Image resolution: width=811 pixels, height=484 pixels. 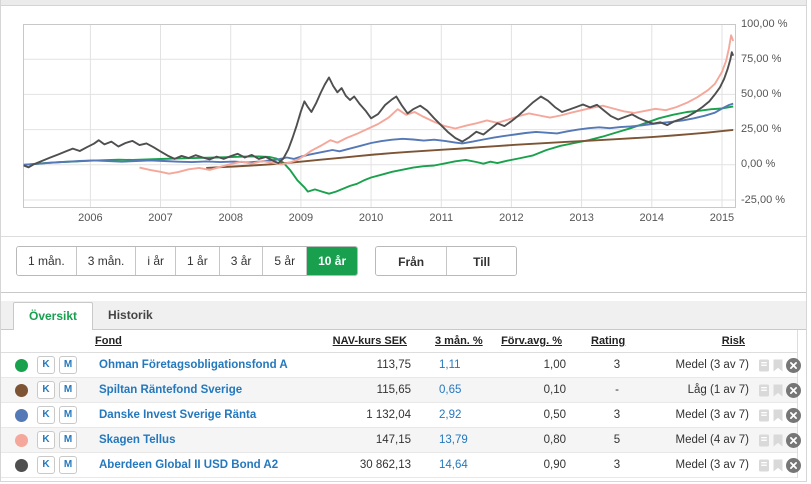 What do you see at coordinates (189, 465) in the screenshot?
I see `fund-name-link: Aberdeen Global II USD Bond A2` at bounding box center [189, 465].